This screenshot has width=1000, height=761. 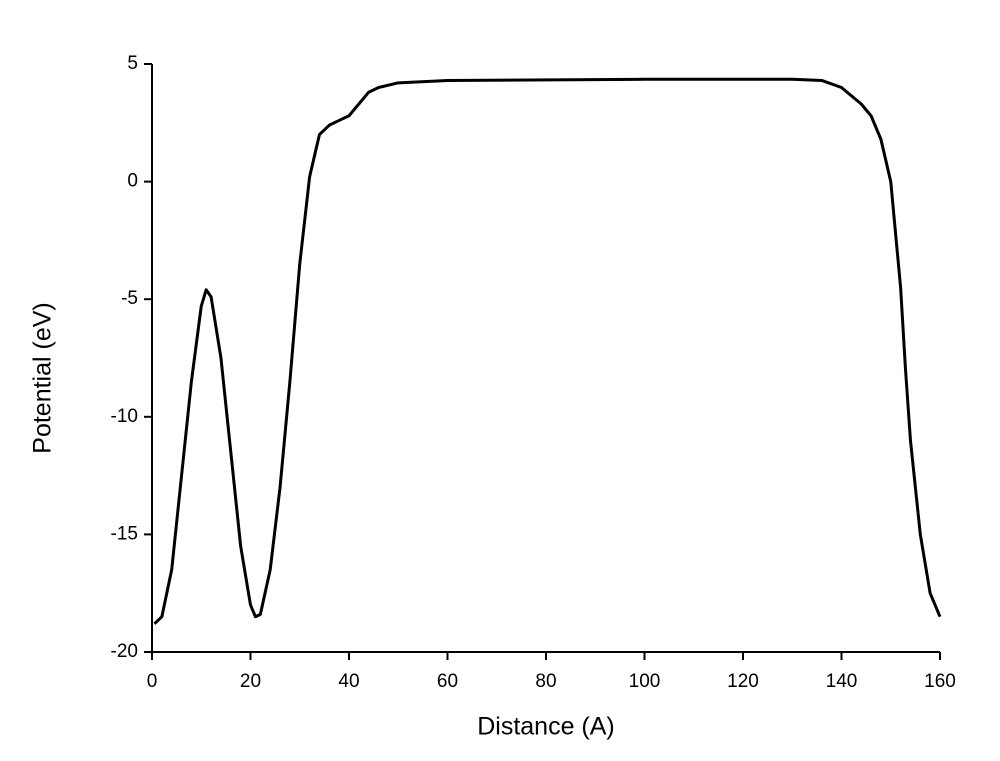 I want to click on y-tick-label: 0, so click(x=132, y=181).